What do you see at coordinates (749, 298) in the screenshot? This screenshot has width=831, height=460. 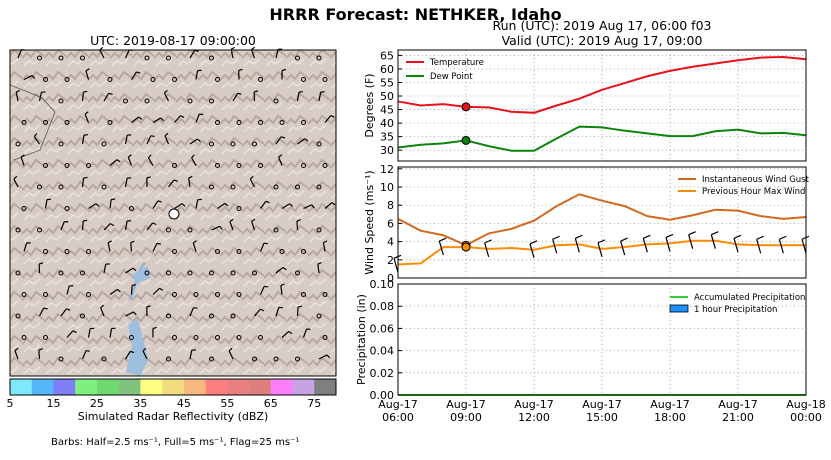 I see `legend-label: Accumulated Precipitation` at bounding box center [749, 298].